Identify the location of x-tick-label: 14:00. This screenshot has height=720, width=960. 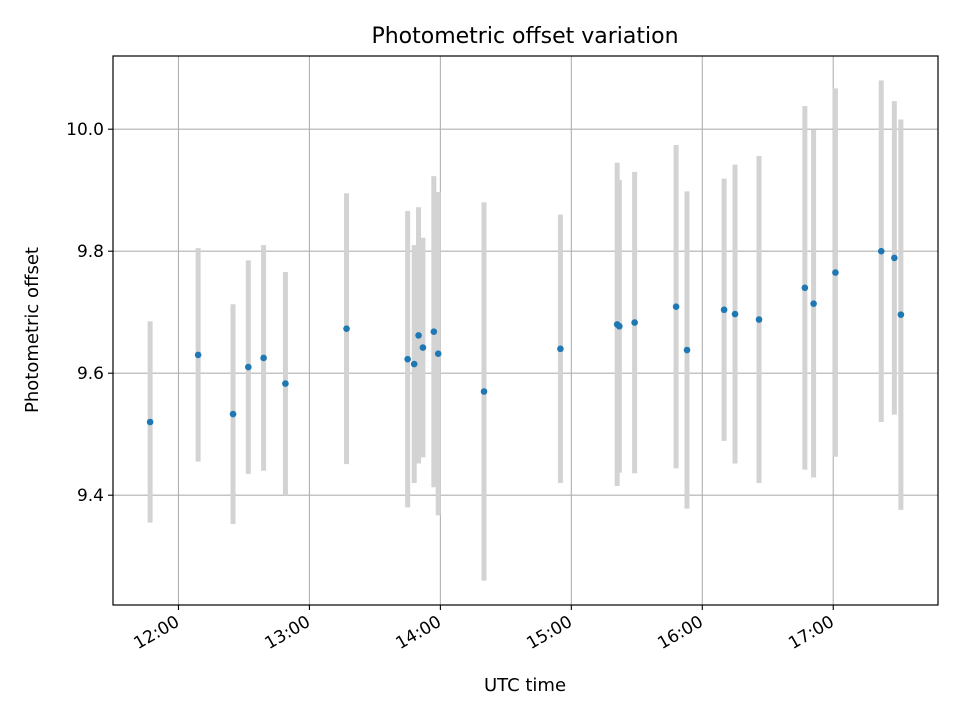
(418, 633).